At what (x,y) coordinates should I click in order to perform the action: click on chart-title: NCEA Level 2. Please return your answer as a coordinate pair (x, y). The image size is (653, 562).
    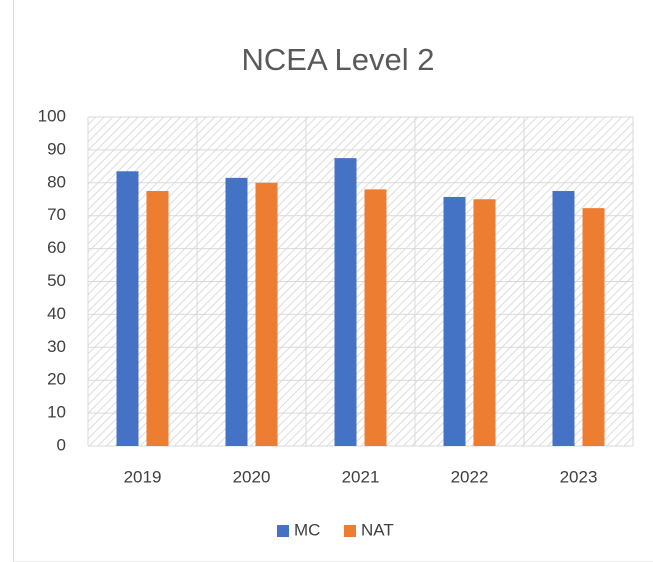
    Looking at the image, I should click on (338, 59).